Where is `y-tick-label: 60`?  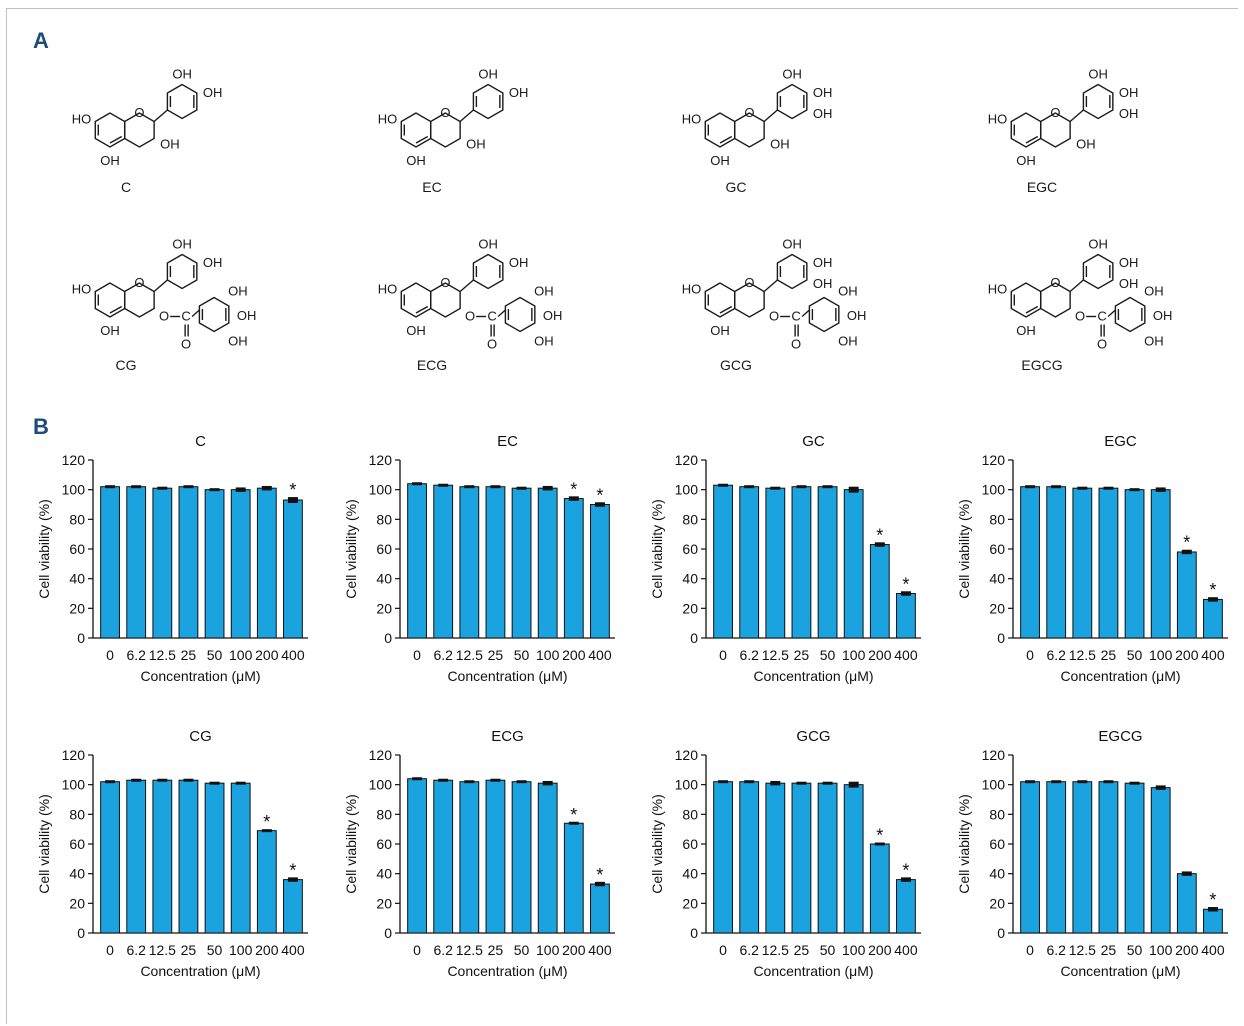 y-tick-label: 60 is located at coordinates (384, 549).